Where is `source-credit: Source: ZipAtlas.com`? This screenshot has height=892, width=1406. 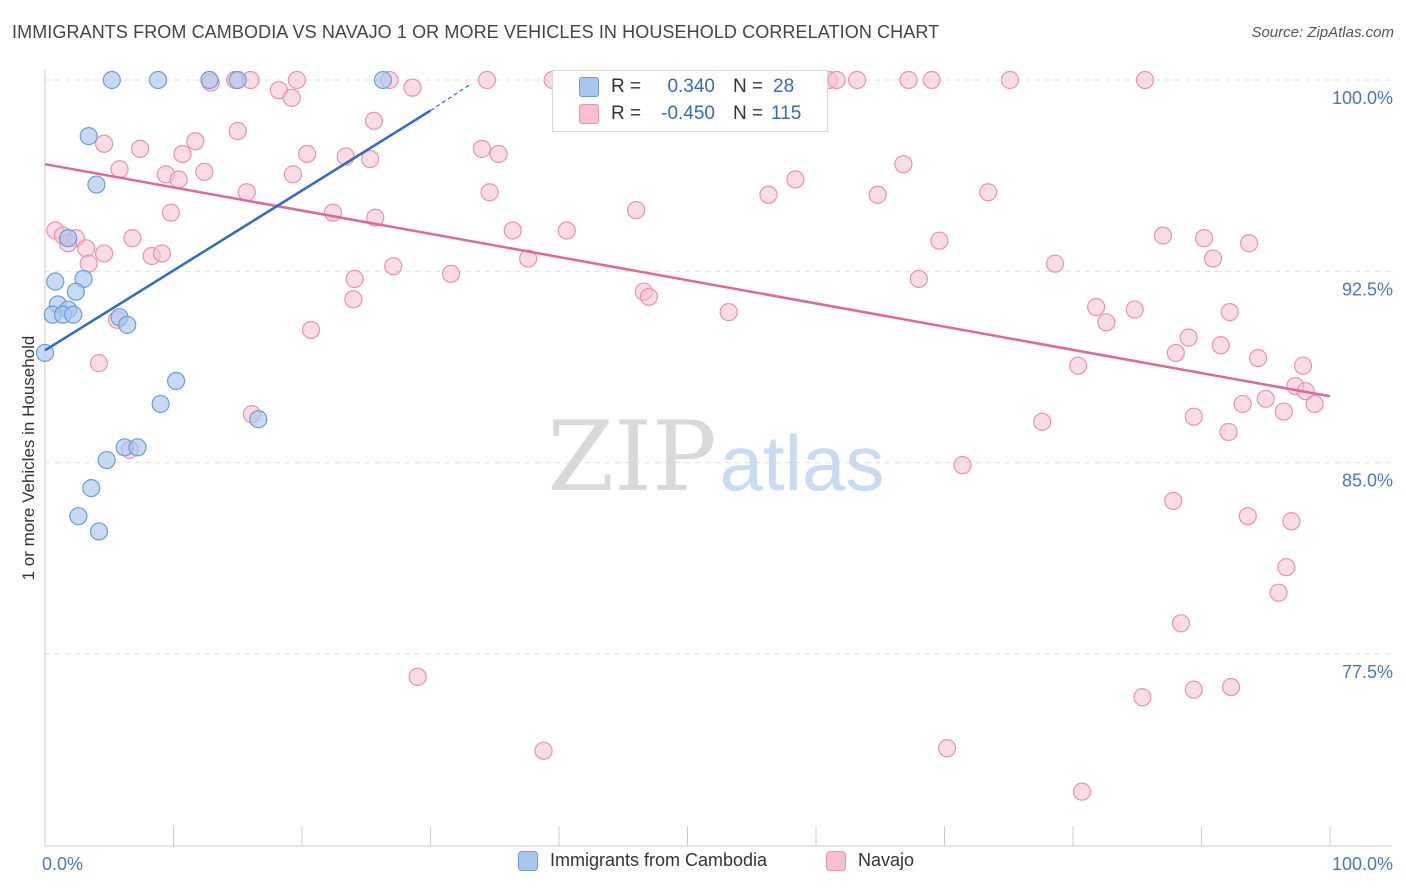
source-credit: Source: ZipAtlas.com is located at coordinates (1322, 32).